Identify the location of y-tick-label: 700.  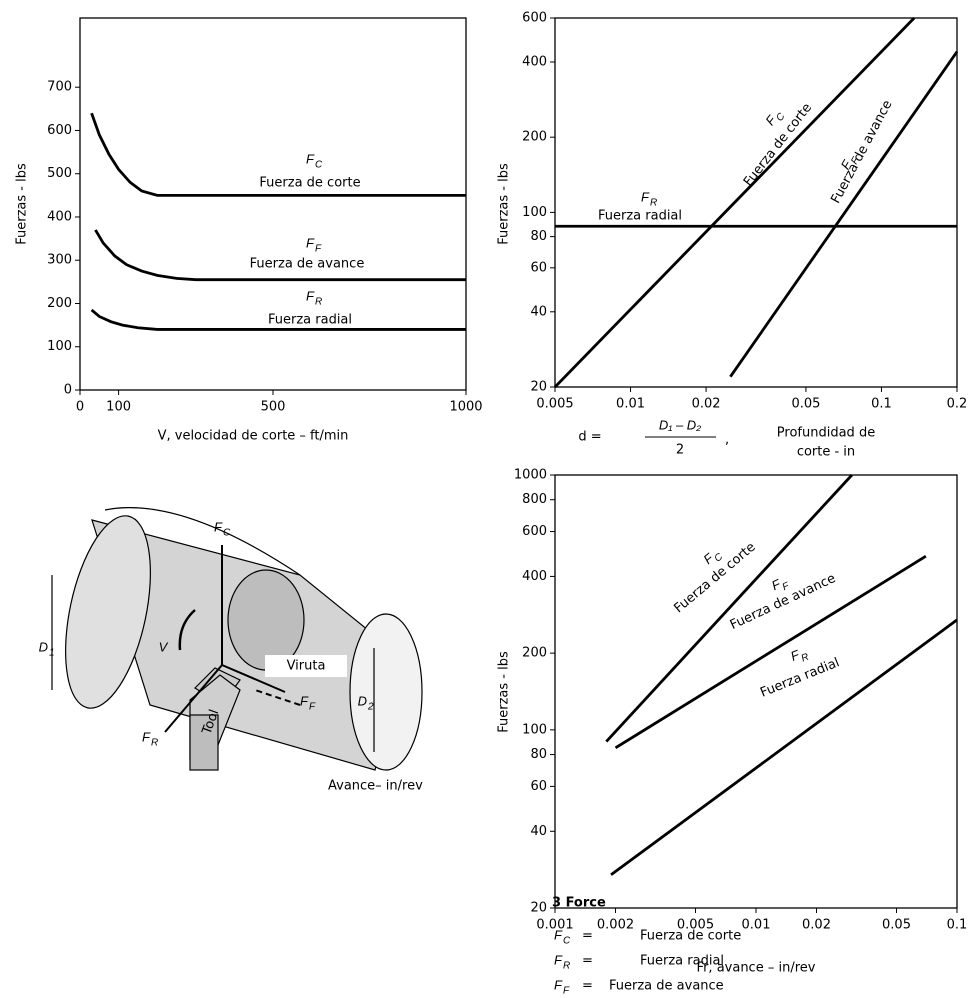
(59, 87).